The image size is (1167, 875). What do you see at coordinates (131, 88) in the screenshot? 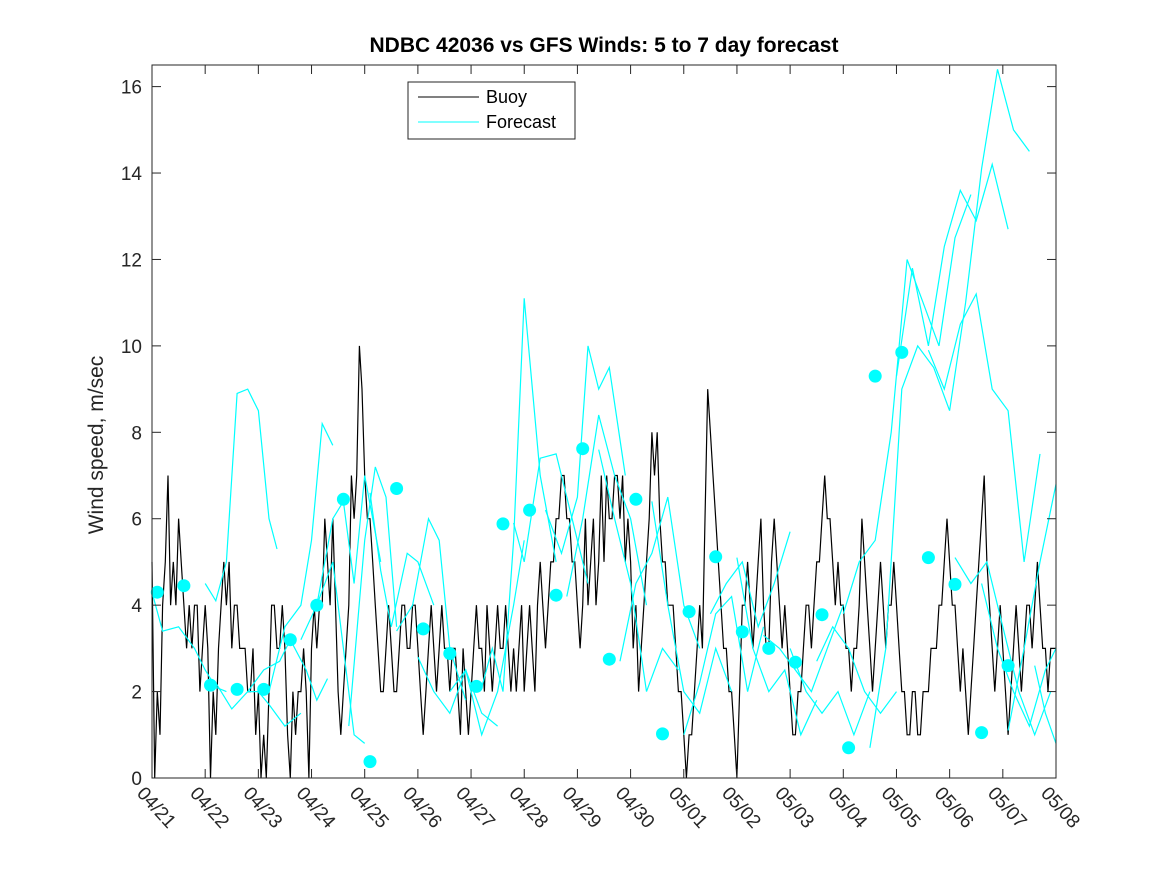
I see `y-tick-label: 16` at bounding box center [131, 88].